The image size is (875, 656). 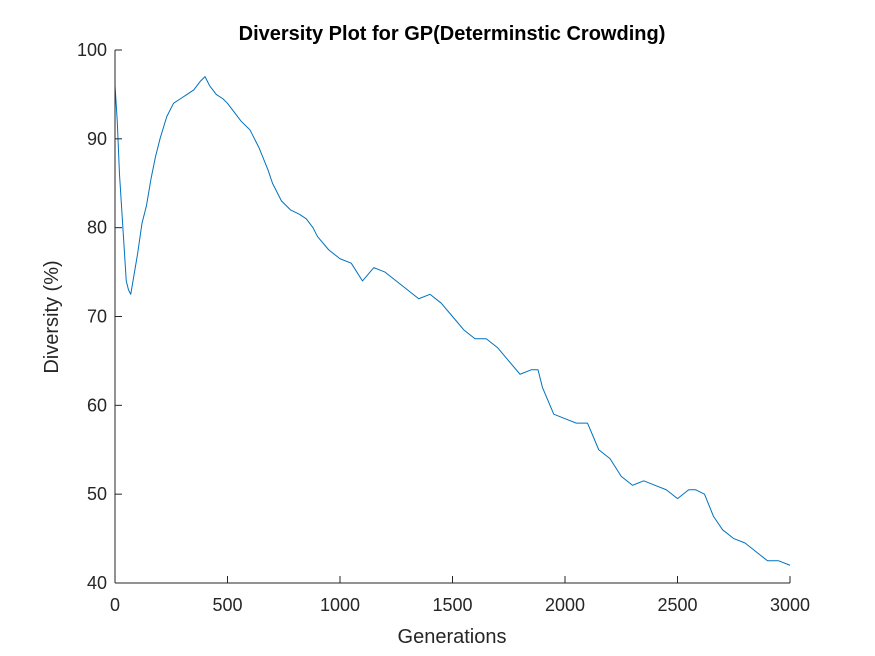 I want to click on y-tick-label: 60, so click(x=97, y=405).